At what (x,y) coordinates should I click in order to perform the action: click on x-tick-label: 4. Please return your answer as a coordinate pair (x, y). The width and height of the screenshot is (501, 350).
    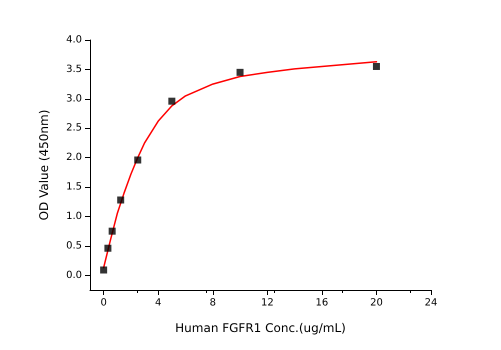
    Looking at the image, I should click on (158, 303).